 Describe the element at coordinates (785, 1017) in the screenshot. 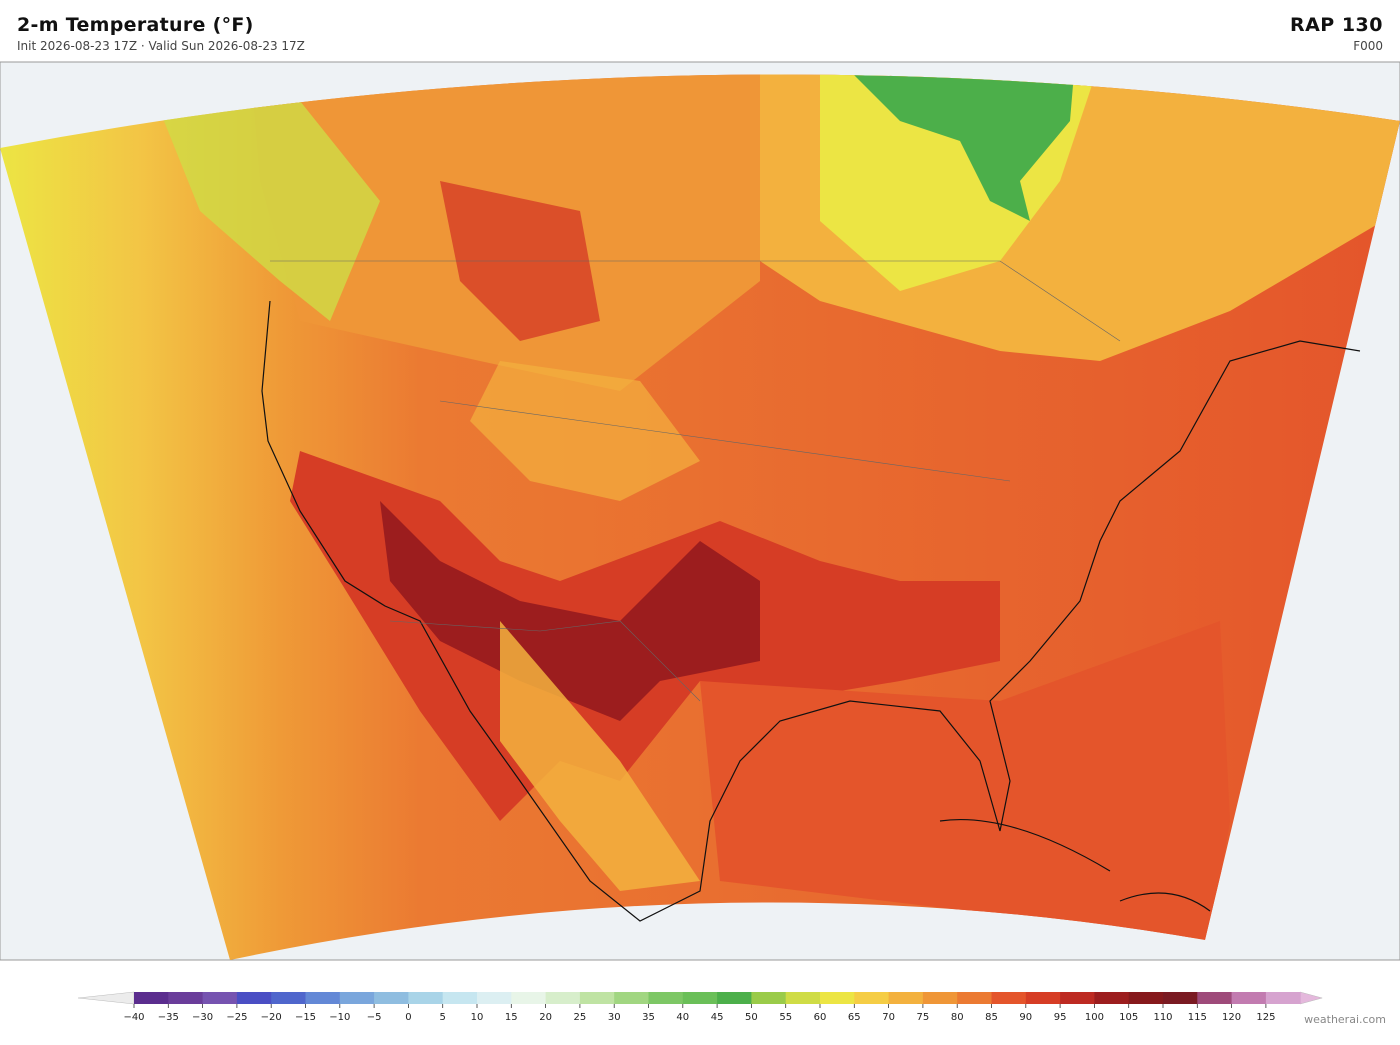

I see `colorbar-tick-label: 55` at that location.